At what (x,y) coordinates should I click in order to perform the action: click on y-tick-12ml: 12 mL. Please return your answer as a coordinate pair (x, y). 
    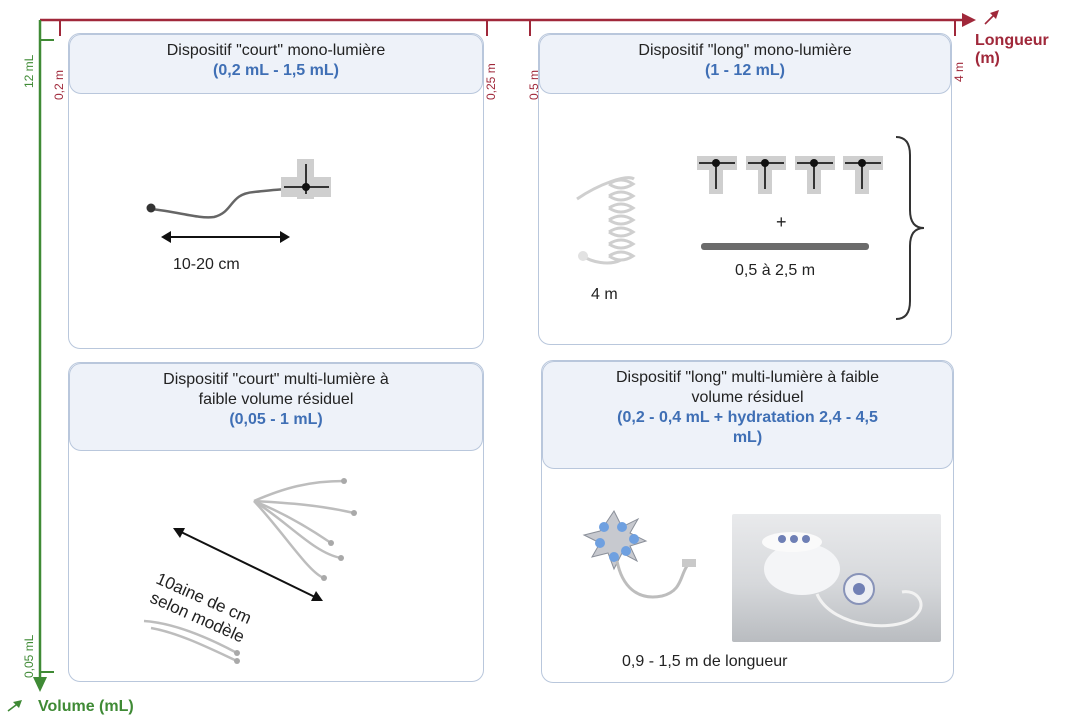
    Looking at the image, I should click on (29, 71).